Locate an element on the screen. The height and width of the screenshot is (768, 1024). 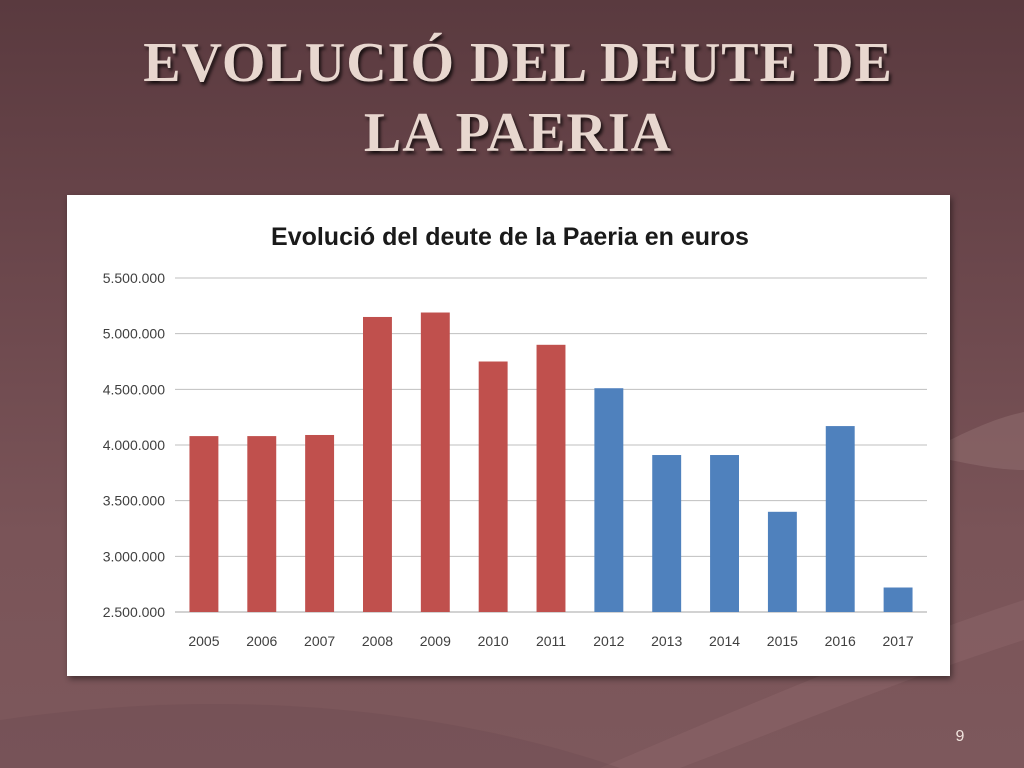
slide-title-line-2: LA PAERIA is located at coordinates (518, 133).